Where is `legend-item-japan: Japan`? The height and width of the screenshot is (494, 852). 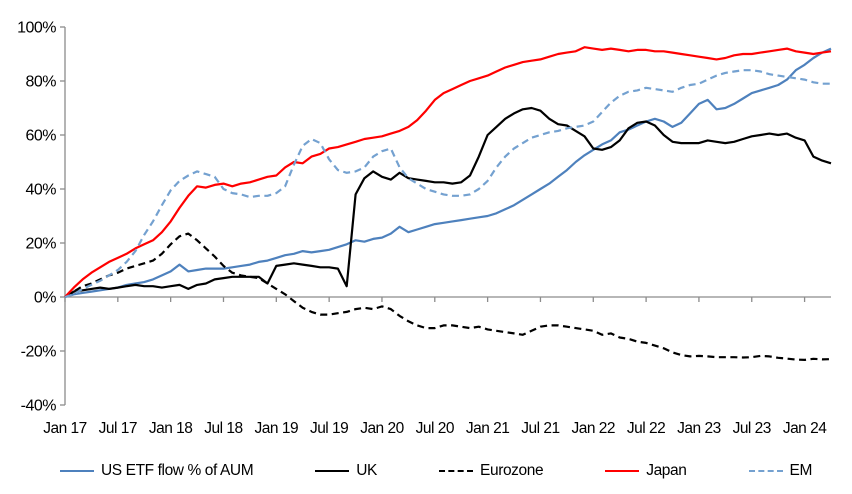 legend-item-japan: Japan is located at coordinates (646, 471).